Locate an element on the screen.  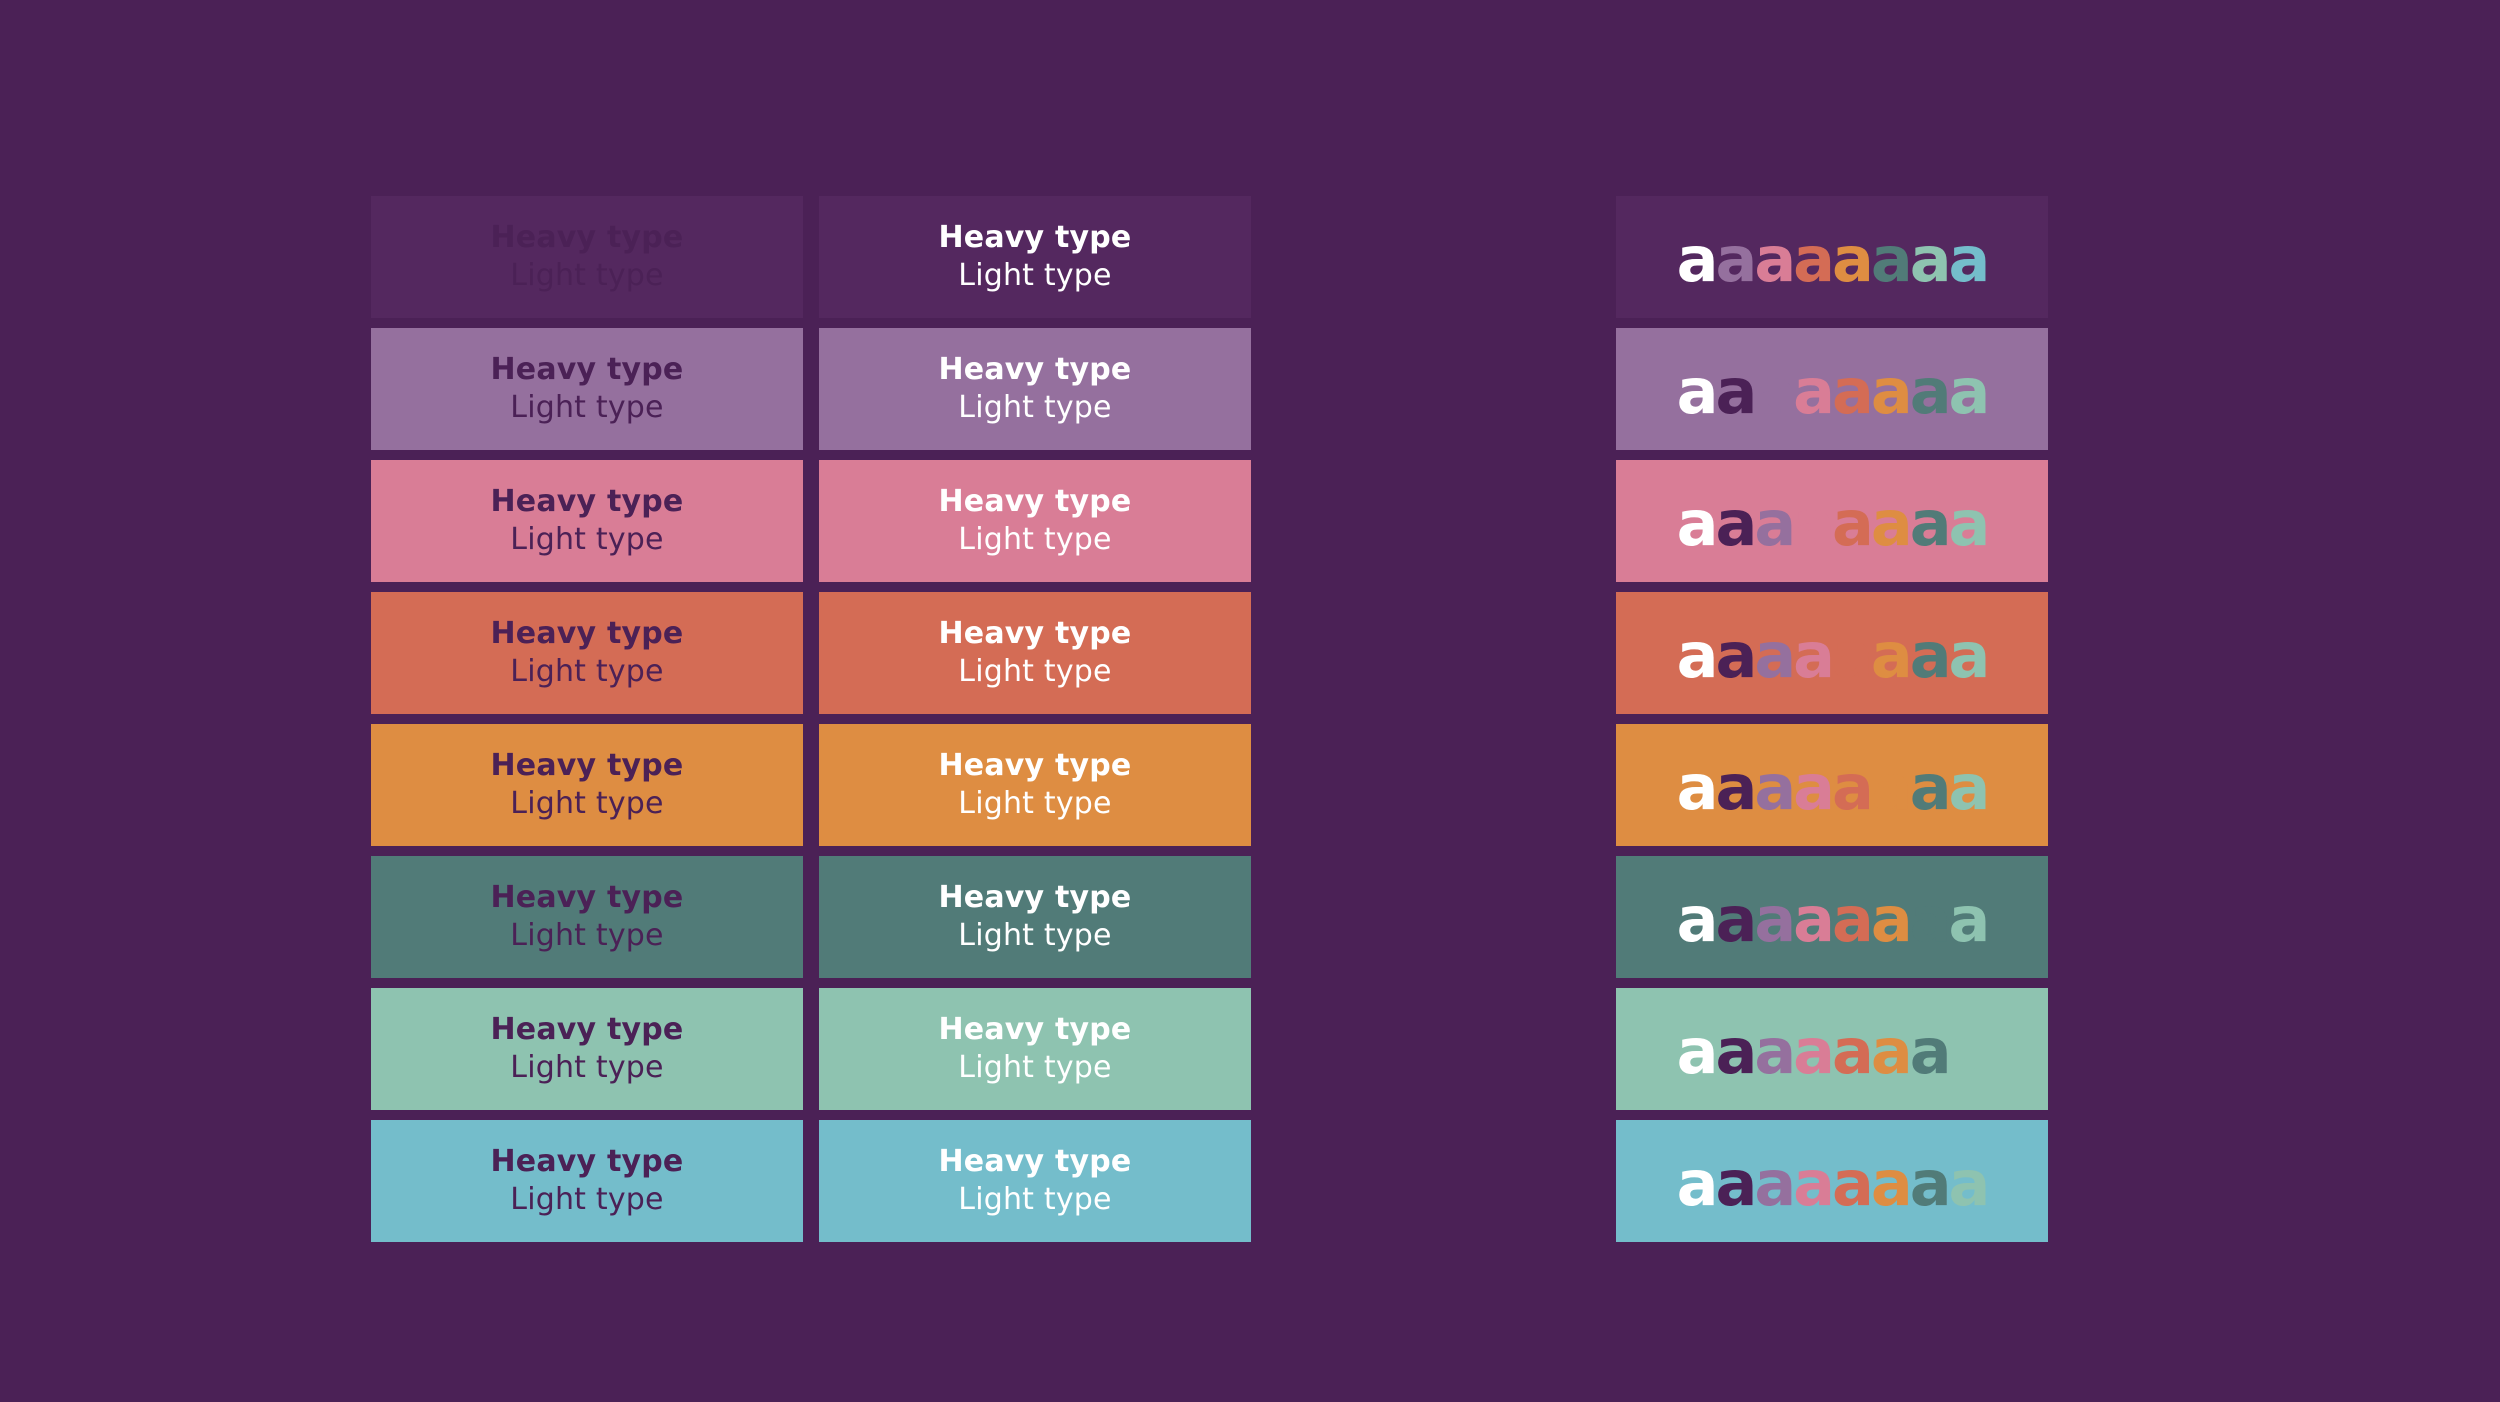
white-text-swatch-lavender: Heavy type Light type is located at coordinates (1035, 389).